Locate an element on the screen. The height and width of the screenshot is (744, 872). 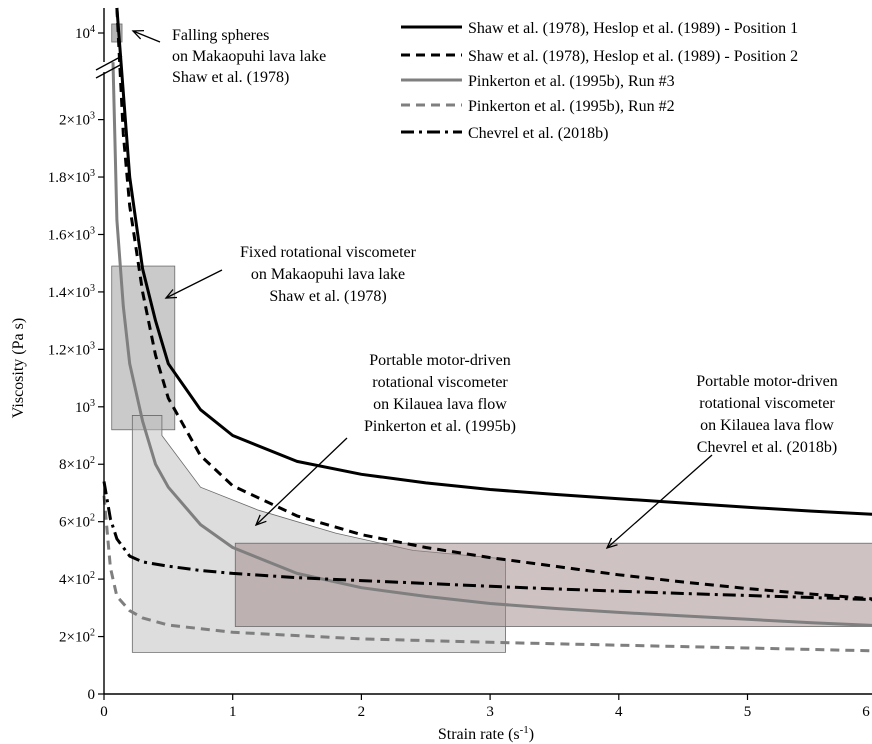
x-axis-title-close: ) is located at coordinates (531, 734).